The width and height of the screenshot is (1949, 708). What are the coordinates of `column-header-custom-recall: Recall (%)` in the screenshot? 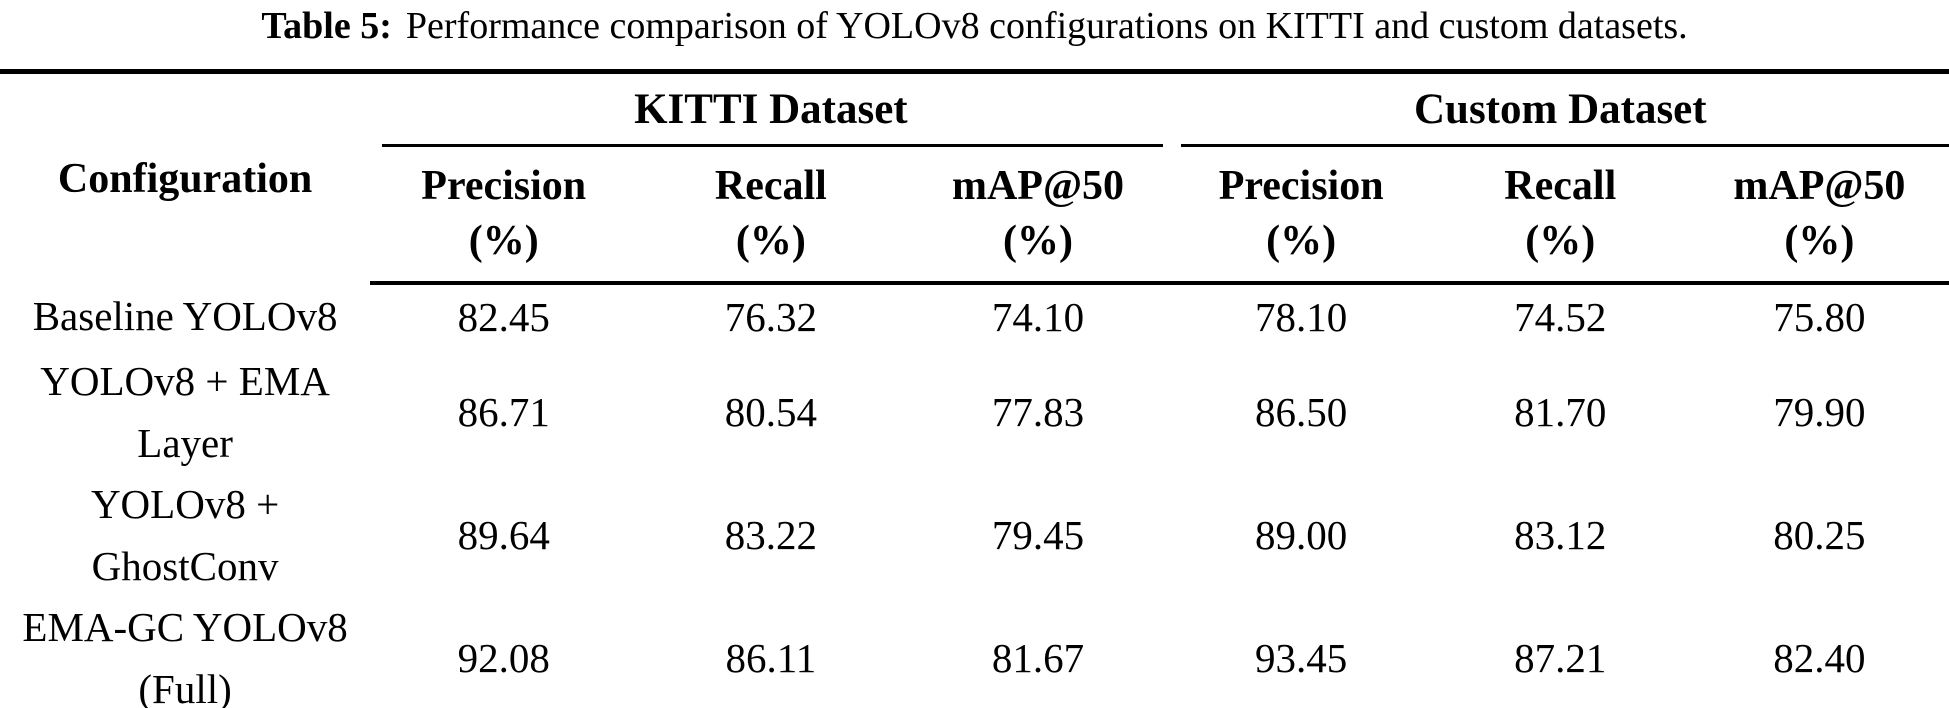 It's located at (1560, 216).